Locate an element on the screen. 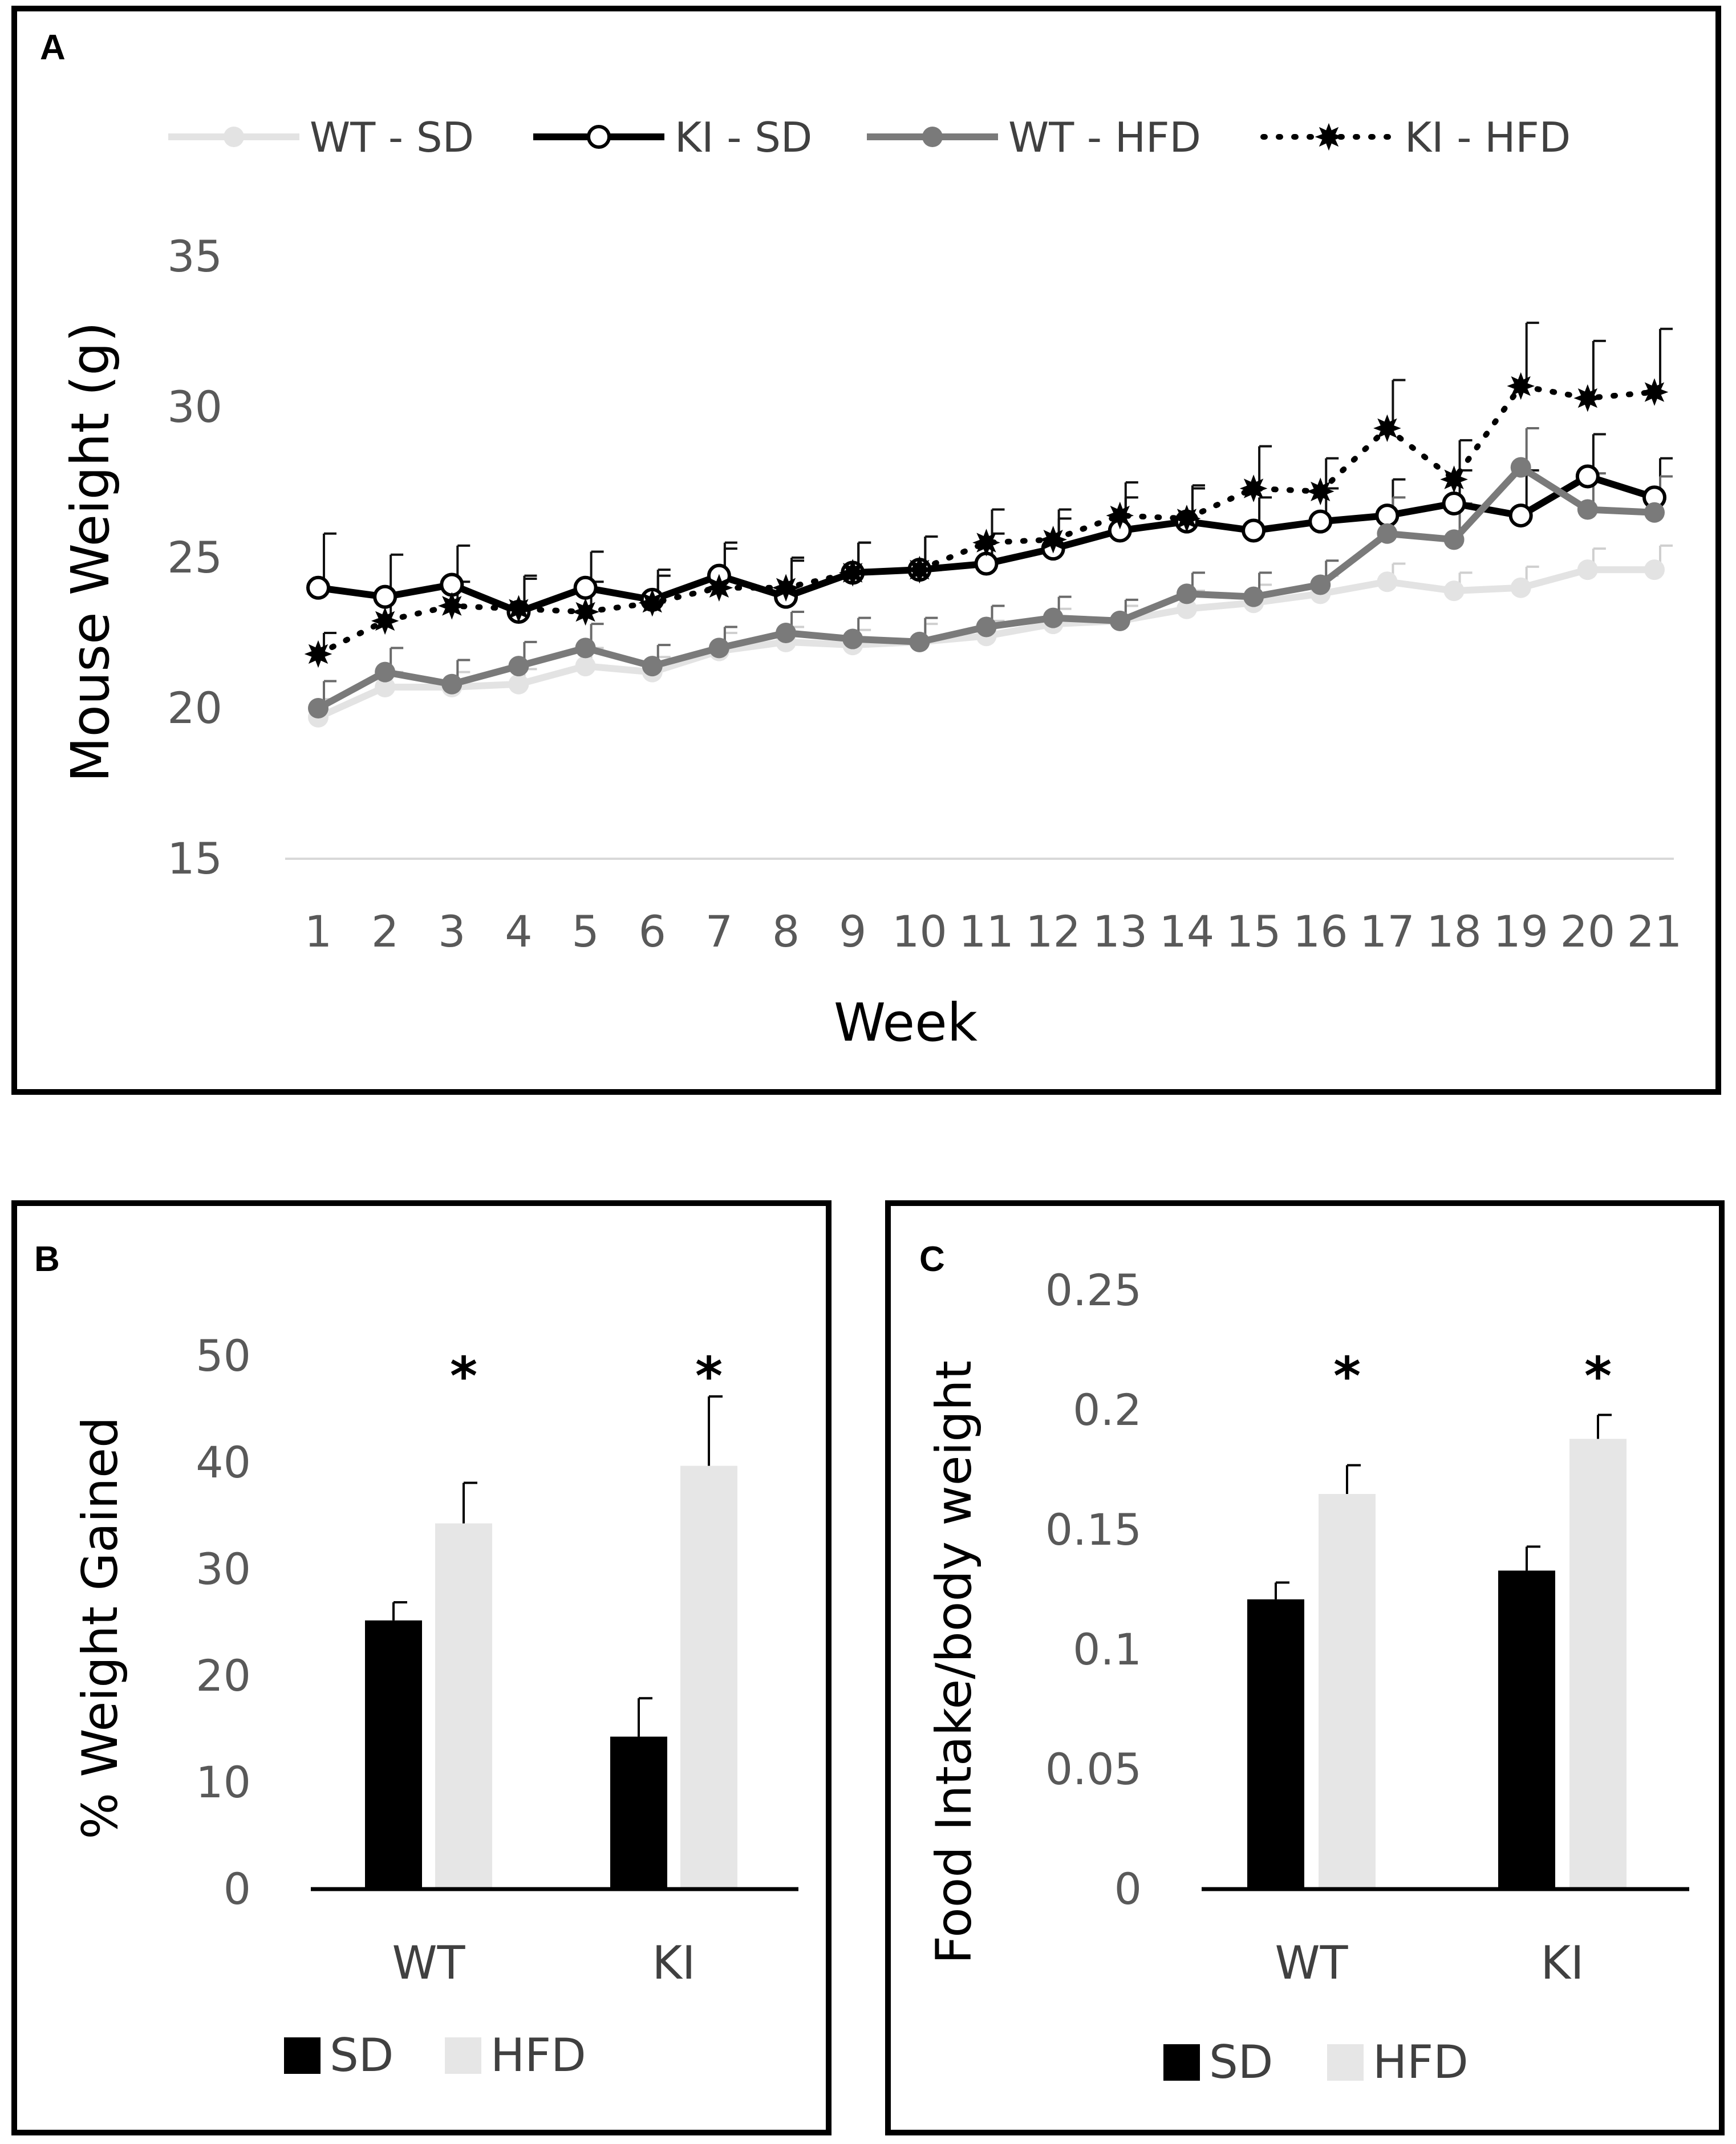  x-tick-label: 1 is located at coordinates (319, 932).